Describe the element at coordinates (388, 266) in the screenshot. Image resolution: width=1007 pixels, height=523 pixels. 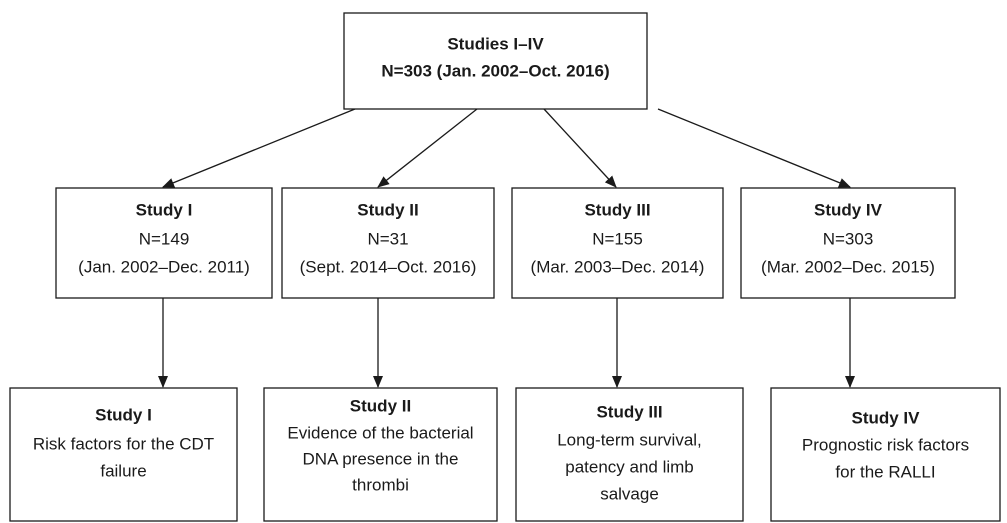
I see `node-line: (Sept. 2014–Oct. 2016)` at that location.